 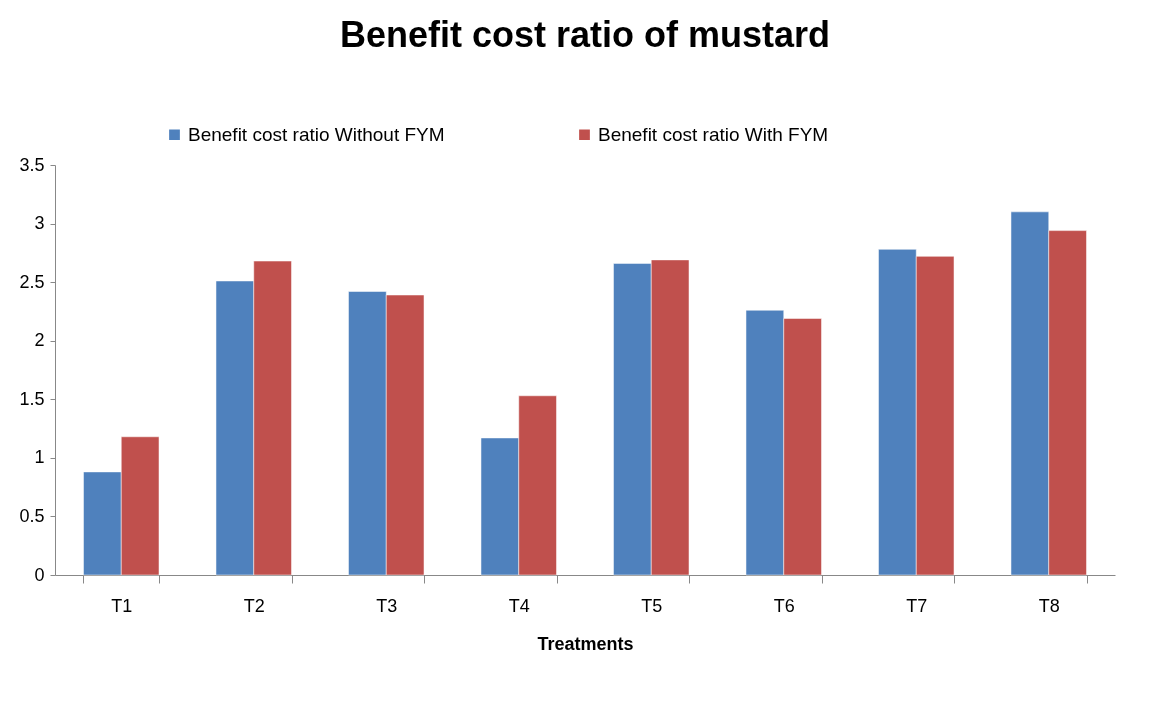 What do you see at coordinates (585, 643) in the screenshot?
I see `x-axis-title: Treatments` at bounding box center [585, 643].